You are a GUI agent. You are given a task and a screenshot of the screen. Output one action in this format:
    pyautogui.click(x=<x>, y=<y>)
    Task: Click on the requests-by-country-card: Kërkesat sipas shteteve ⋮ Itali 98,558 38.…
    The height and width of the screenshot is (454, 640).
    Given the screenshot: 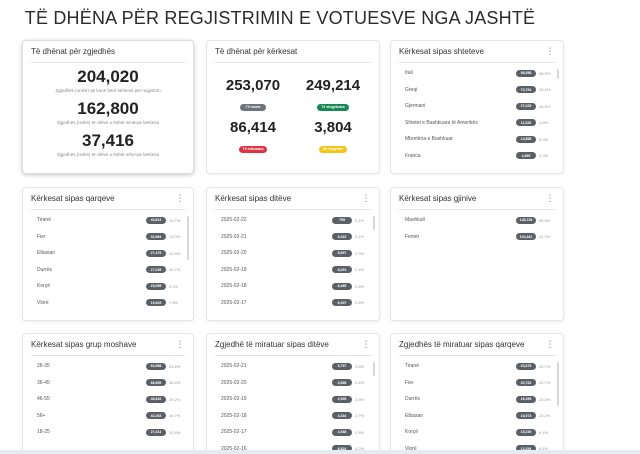 What is the action you would take?
    pyautogui.click(x=477, y=107)
    